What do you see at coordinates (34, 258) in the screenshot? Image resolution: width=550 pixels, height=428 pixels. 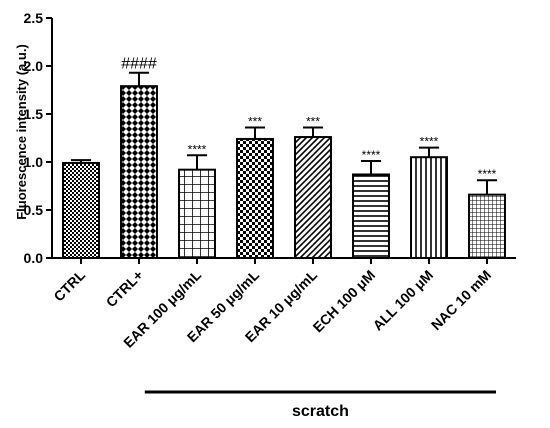 I see `y-tick-label-0: 0.0` at bounding box center [34, 258].